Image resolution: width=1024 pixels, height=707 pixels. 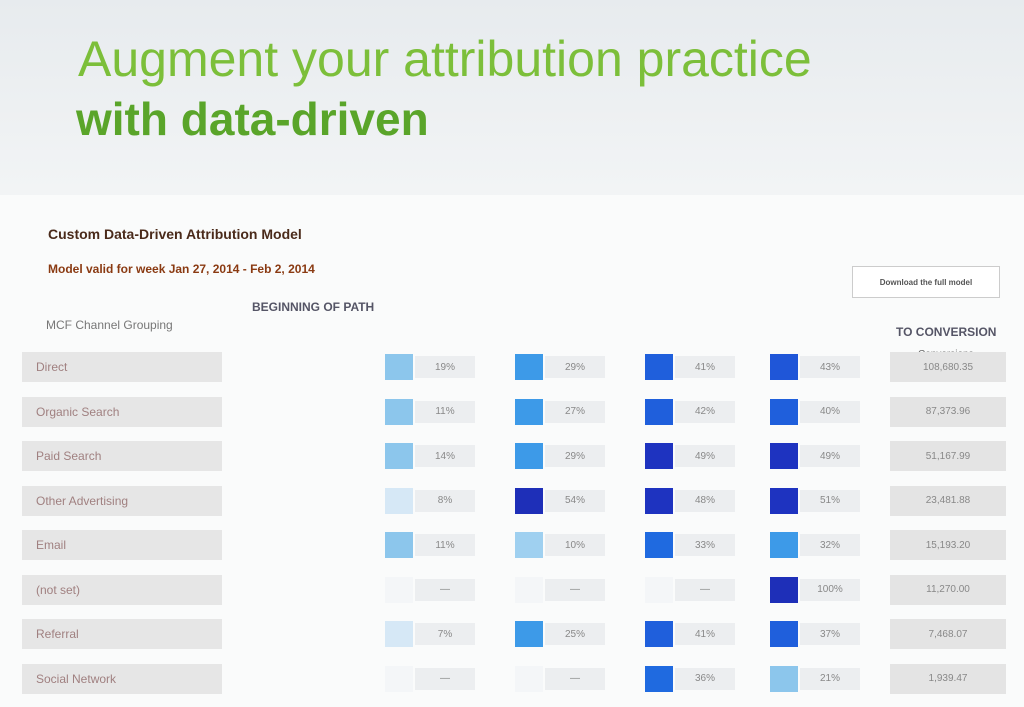 I want to click on cell-value: 27%, so click(x=575, y=411).